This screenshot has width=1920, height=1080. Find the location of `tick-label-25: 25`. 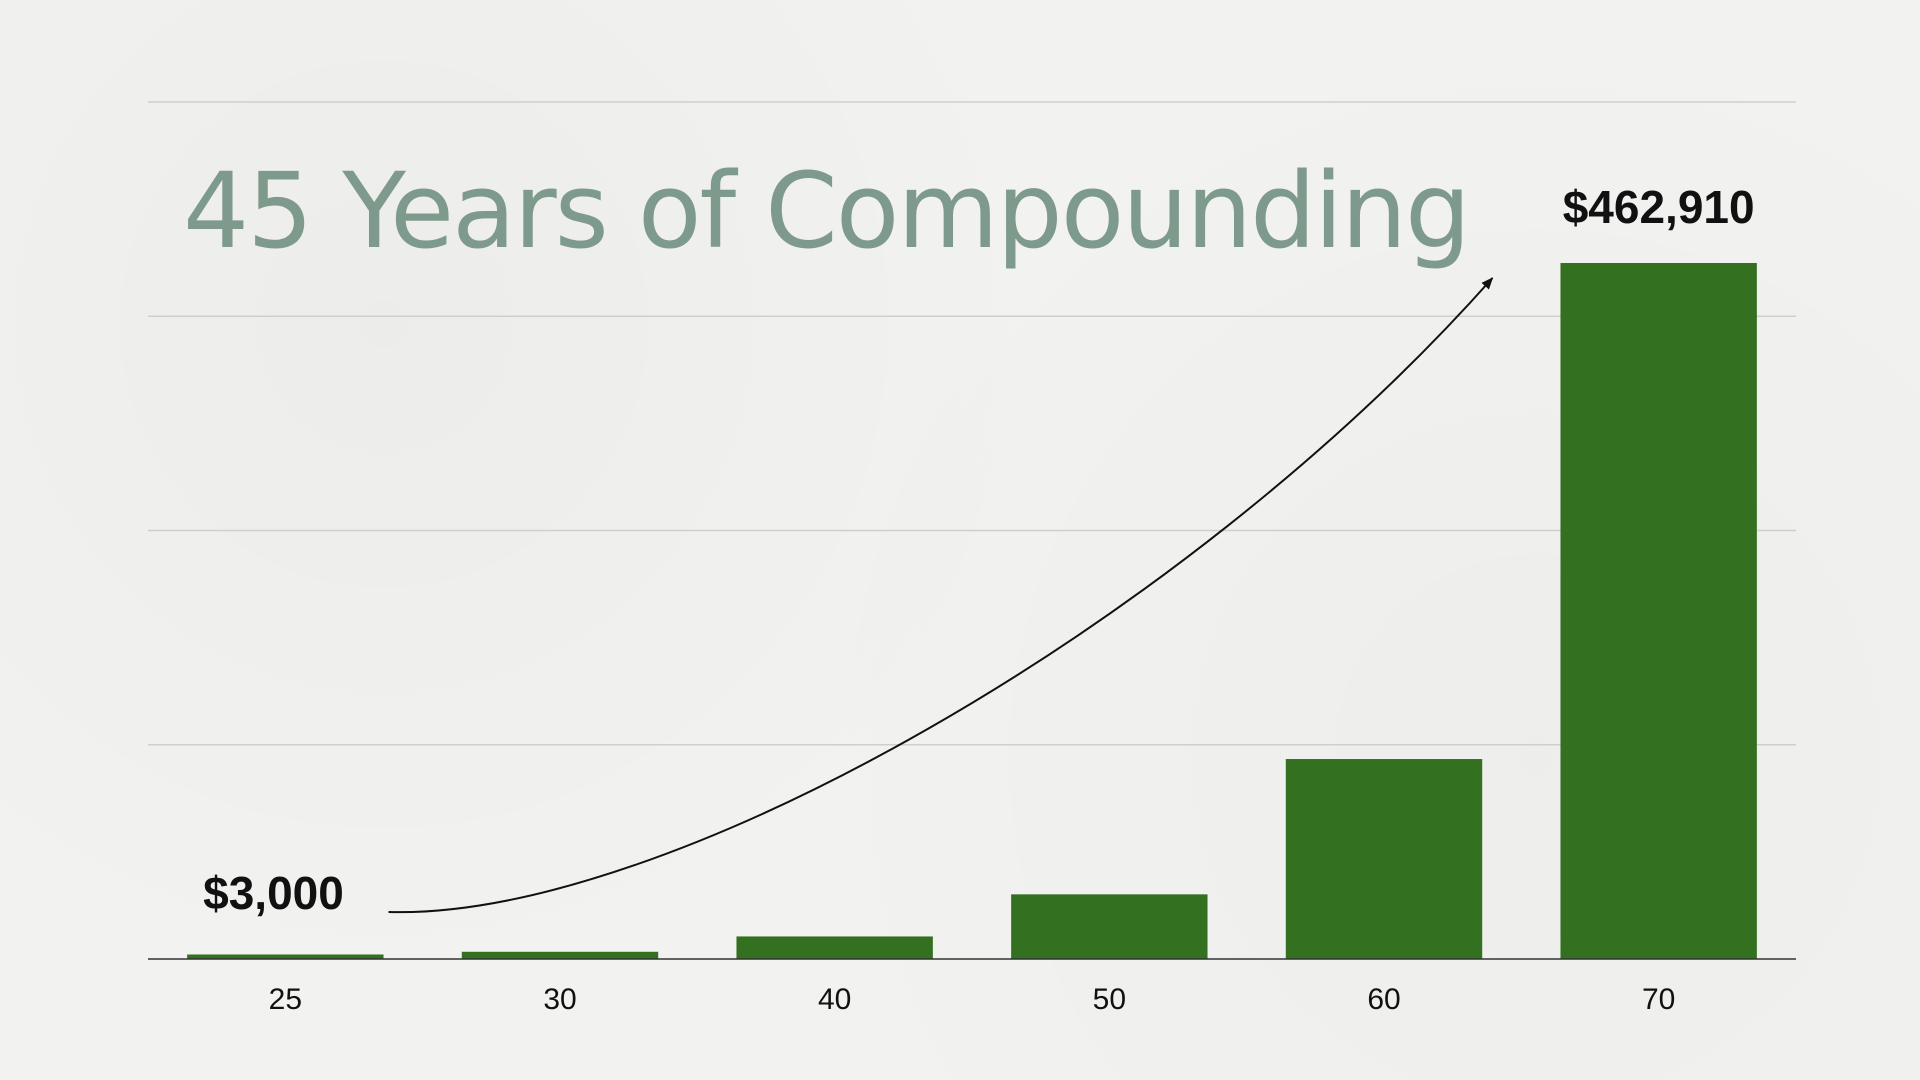

tick-label-25: 25 is located at coordinates (285, 999).